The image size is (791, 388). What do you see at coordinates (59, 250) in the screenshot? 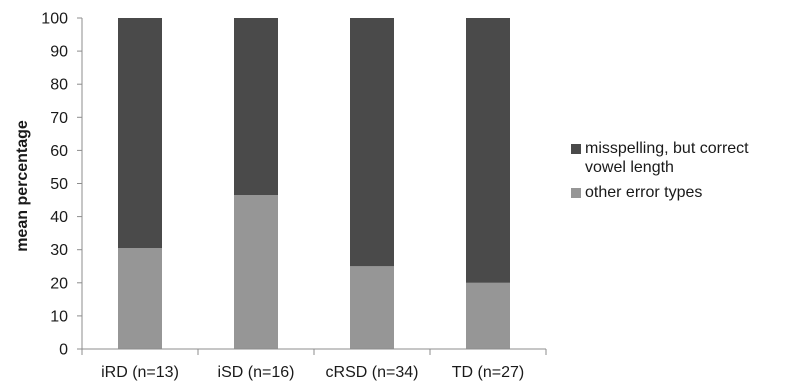
I see `y-tick-label-30: 30` at bounding box center [59, 250].